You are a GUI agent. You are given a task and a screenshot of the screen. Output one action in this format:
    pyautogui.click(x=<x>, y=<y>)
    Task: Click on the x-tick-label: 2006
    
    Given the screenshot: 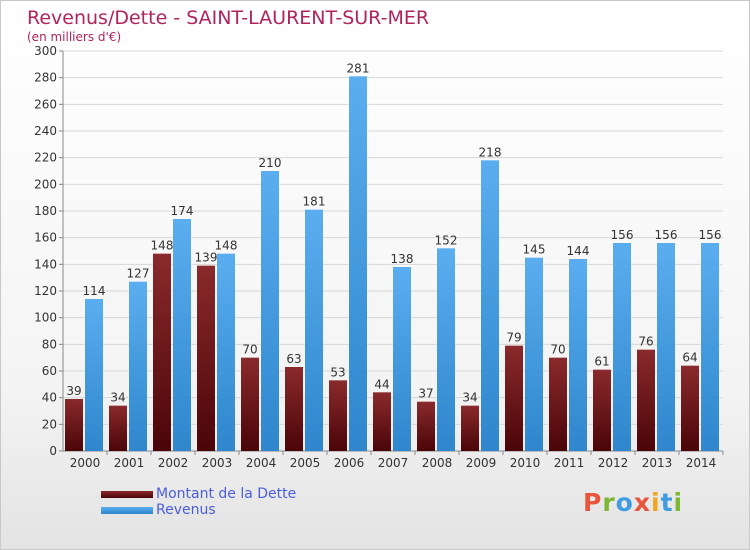 What is the action you would take?
    pyautogui.click(x=349, y=463)
    